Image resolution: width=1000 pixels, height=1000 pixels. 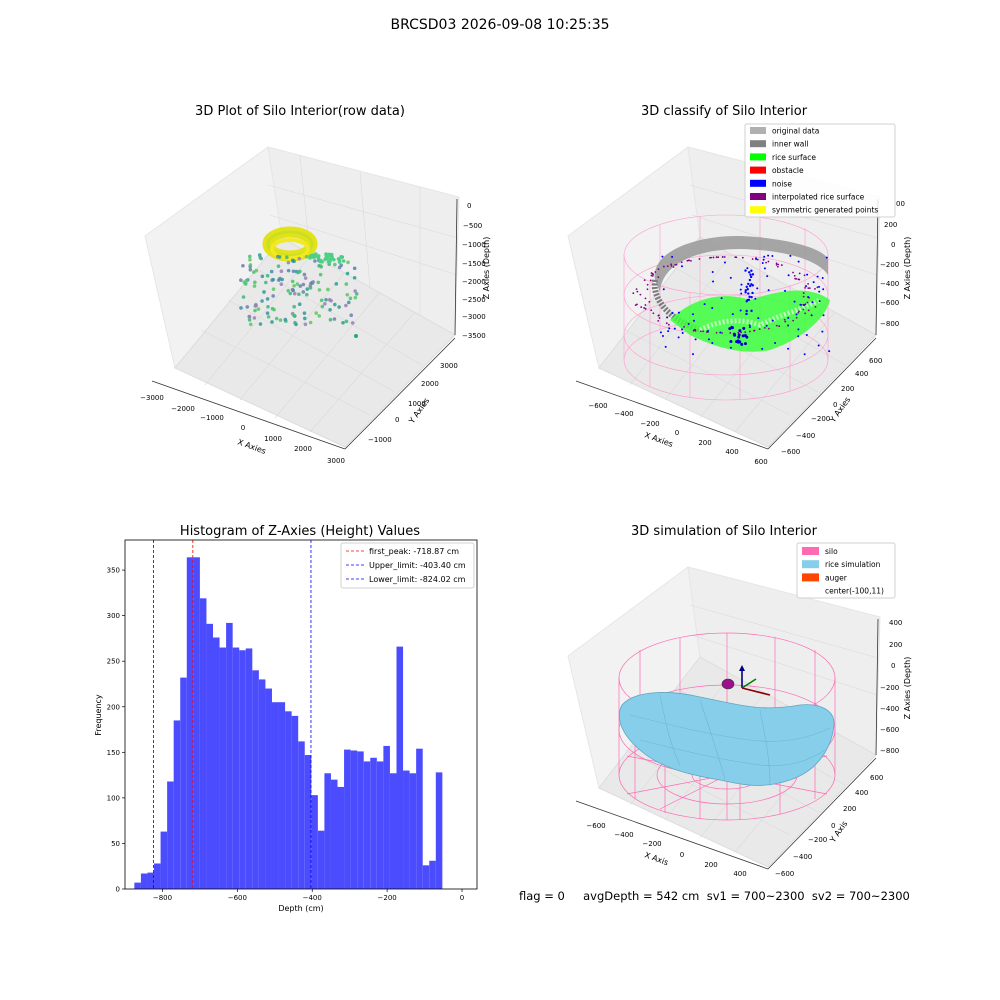 I want to click on classify-ytick: 0, so click(x=835, y=405).